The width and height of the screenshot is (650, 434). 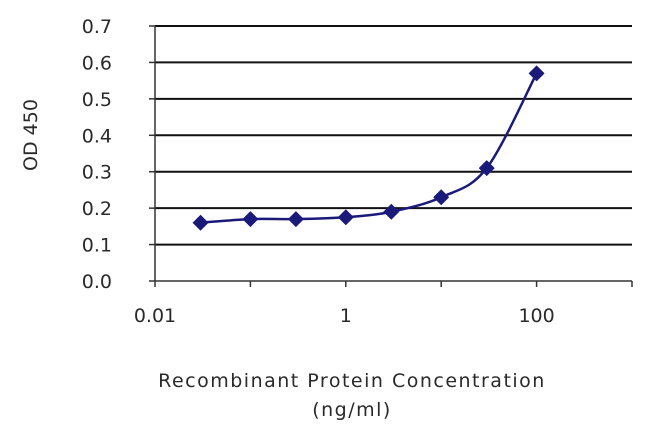 What do you see at coordinates (352, 410) in the screenshot?
I see `x-axis-unit: (ng/ml)` at bounding box center [352, 410].